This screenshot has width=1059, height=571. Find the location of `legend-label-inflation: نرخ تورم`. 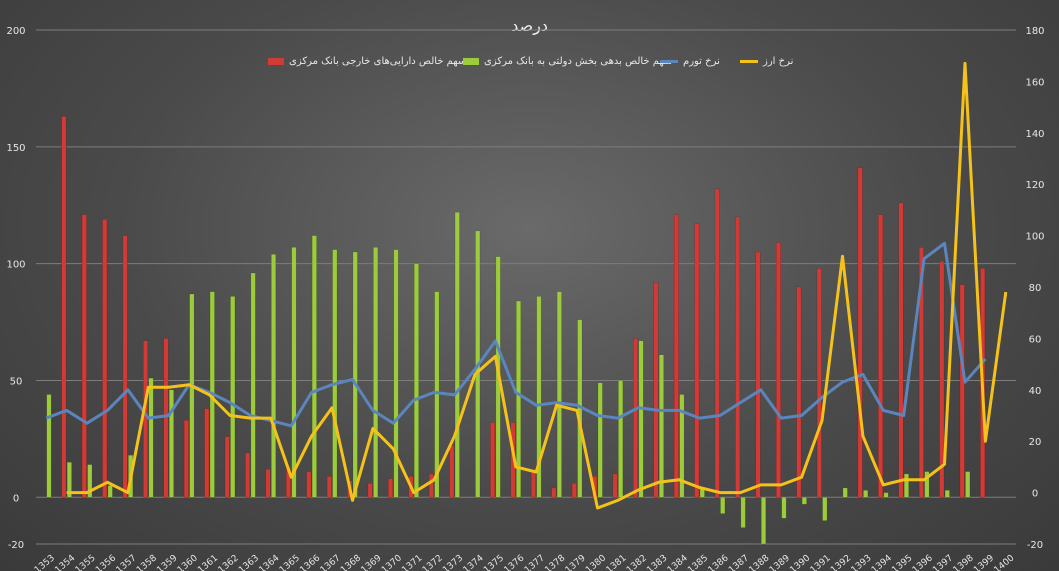

legend-label-inflation: نرخ تورم is located at coordinates (701, 61).